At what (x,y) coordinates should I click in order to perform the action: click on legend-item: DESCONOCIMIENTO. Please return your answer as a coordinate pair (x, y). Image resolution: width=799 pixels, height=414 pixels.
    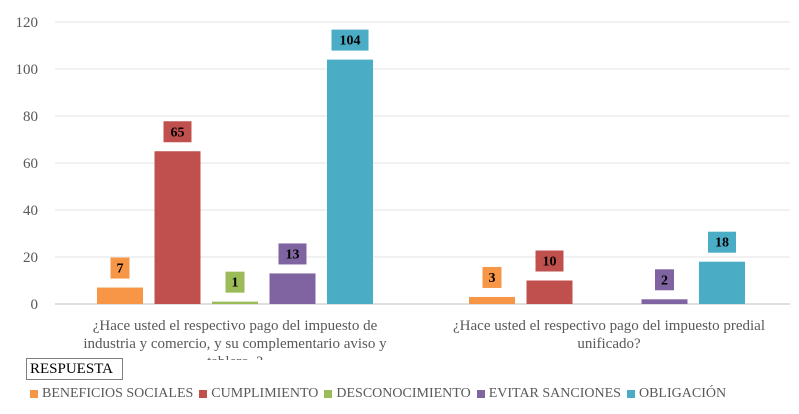
    Looking at the image, I should click on (397, 394).